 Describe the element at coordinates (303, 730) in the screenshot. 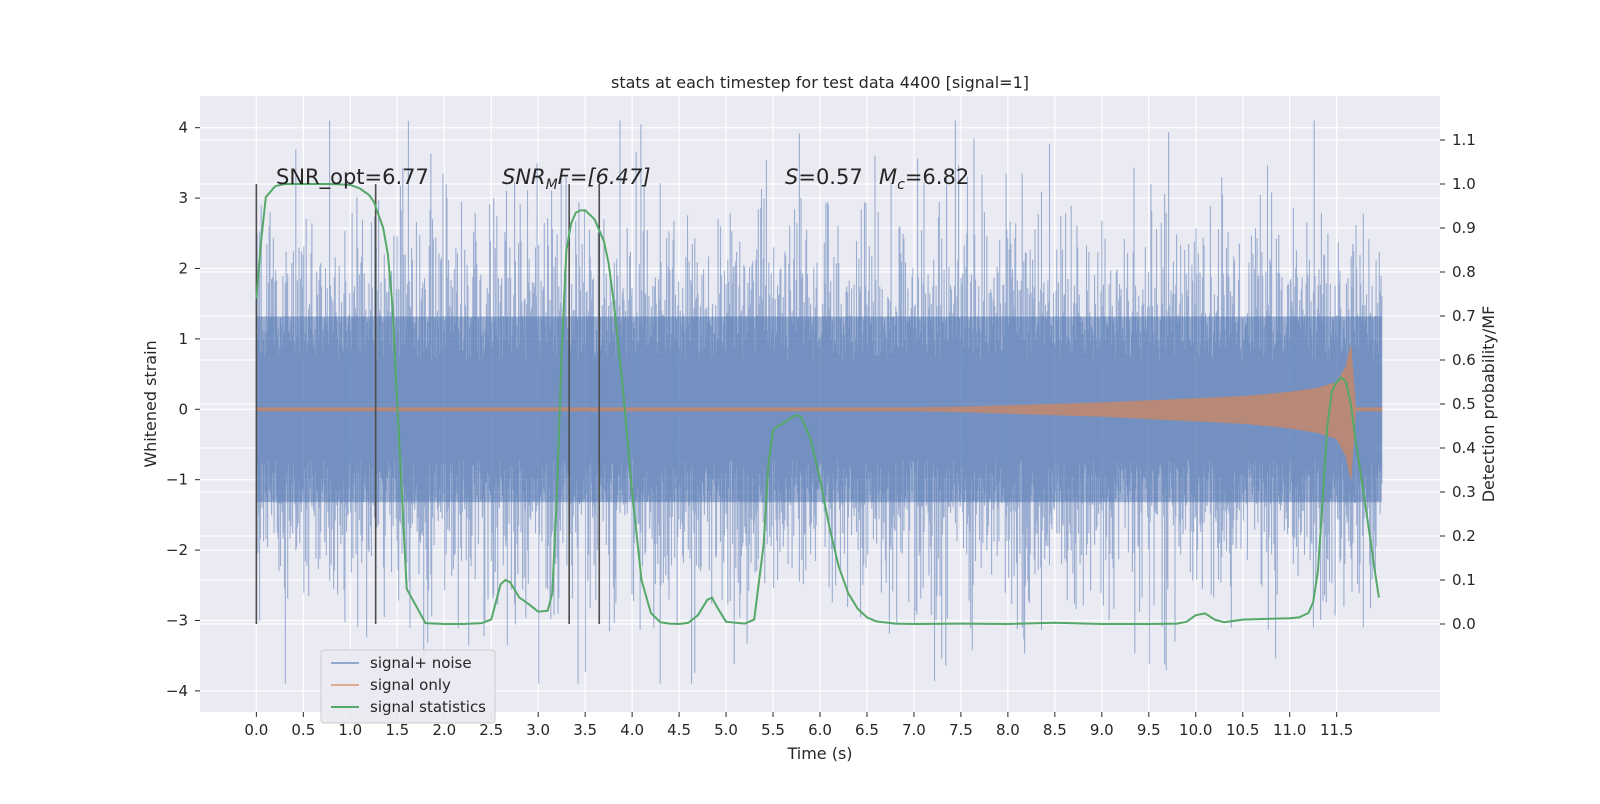

I see `x-tick-label: 0.5` at that location.